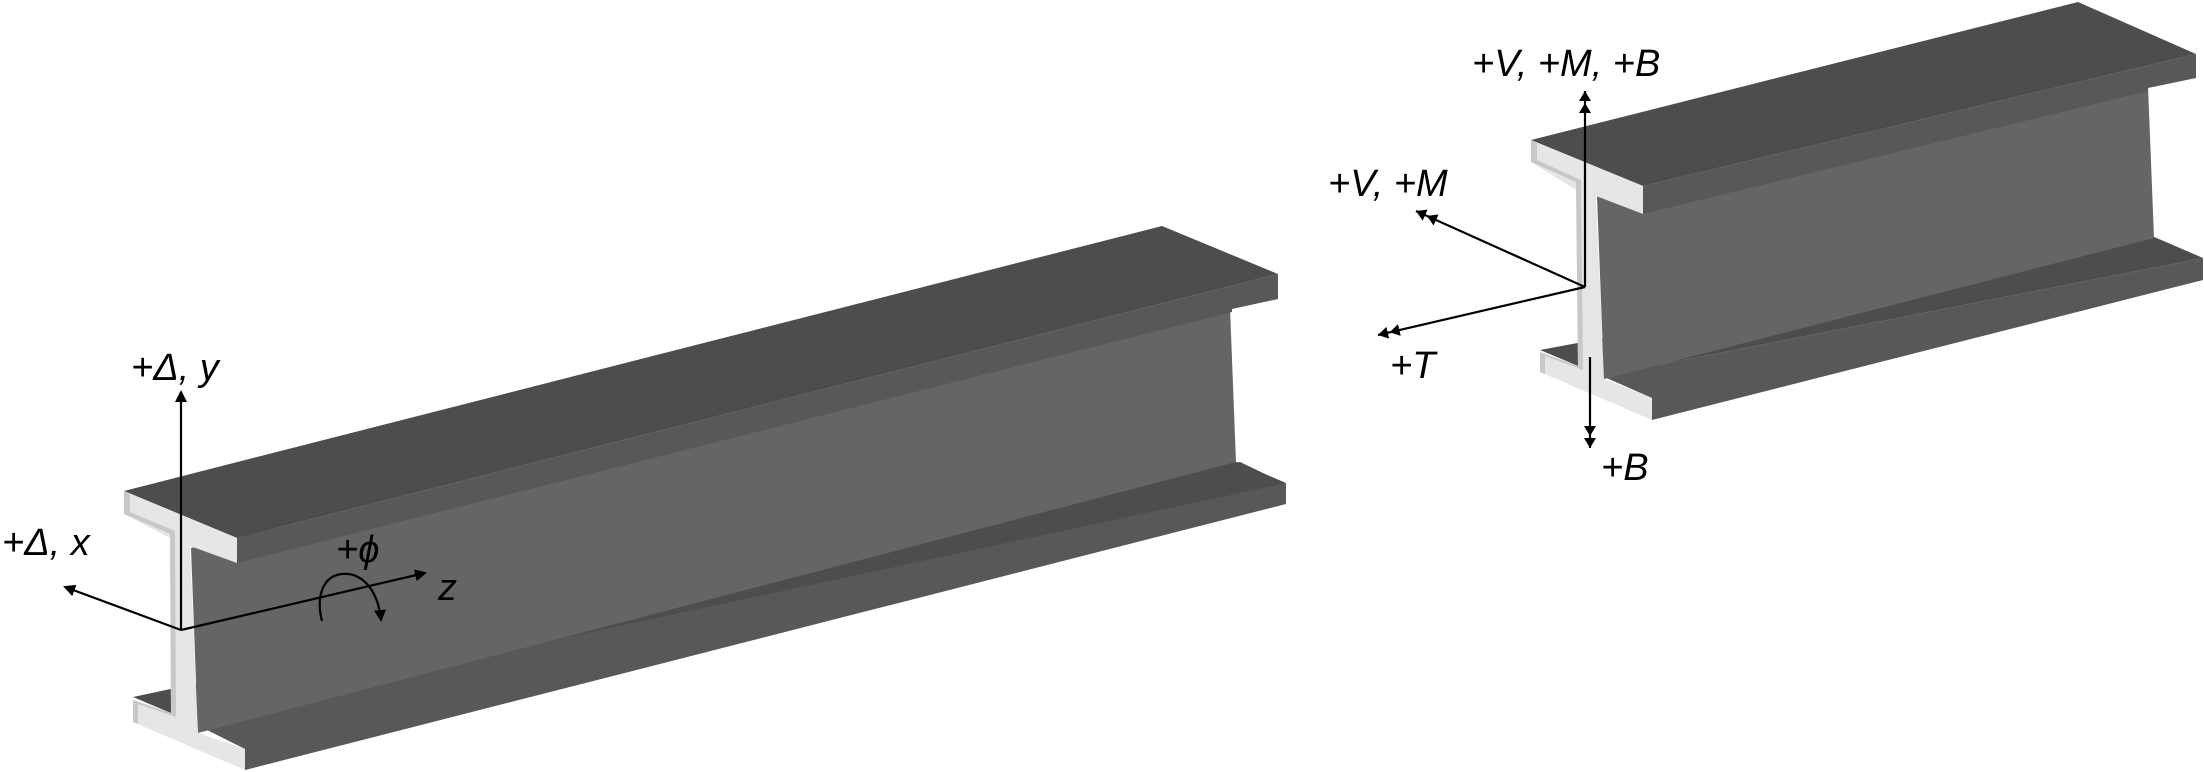  What do you see at coordinates (1481, 312) in the screenshot?
I see `right-t-arrow` at bounding box center [1481, 312].